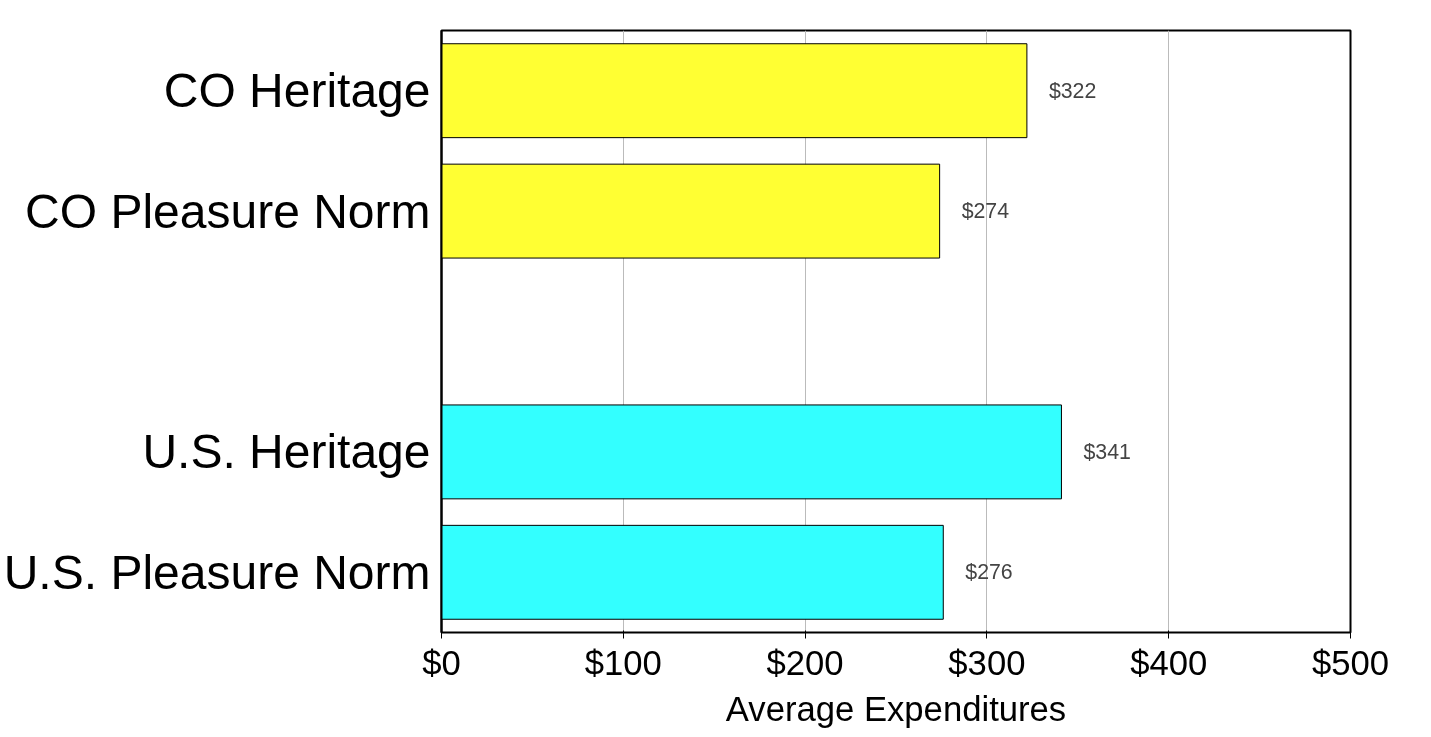 The image size is (1431, 737). I want to click on data-label: $274, so click(985, 211).